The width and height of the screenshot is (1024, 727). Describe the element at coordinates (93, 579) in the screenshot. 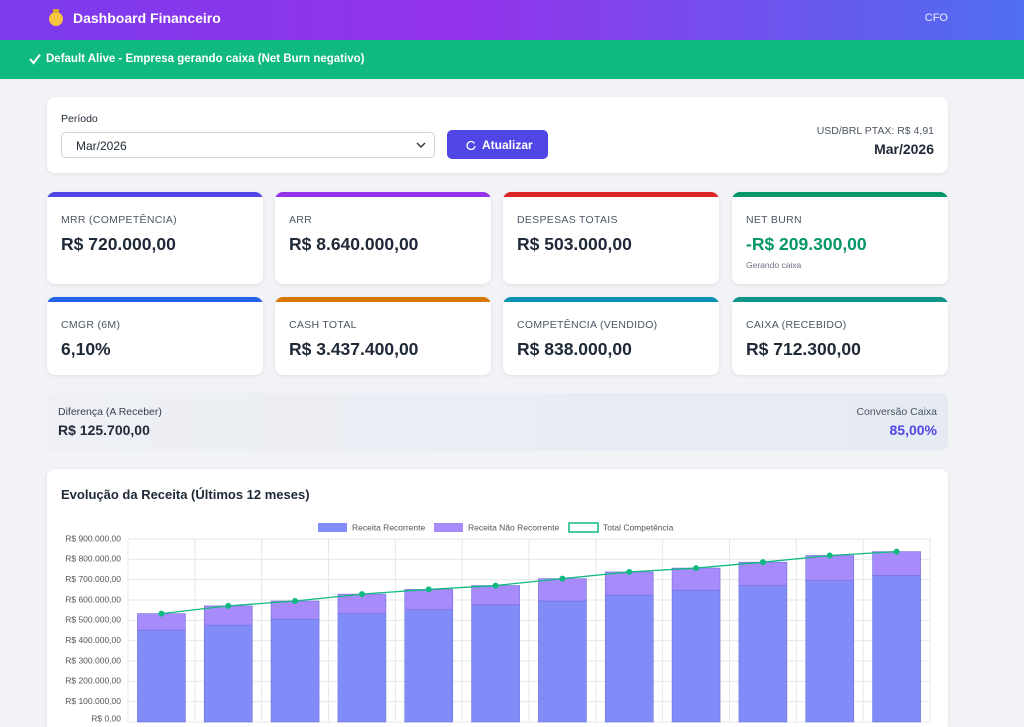

I see `y-tick-label: R$ 700.000,00` at that location.